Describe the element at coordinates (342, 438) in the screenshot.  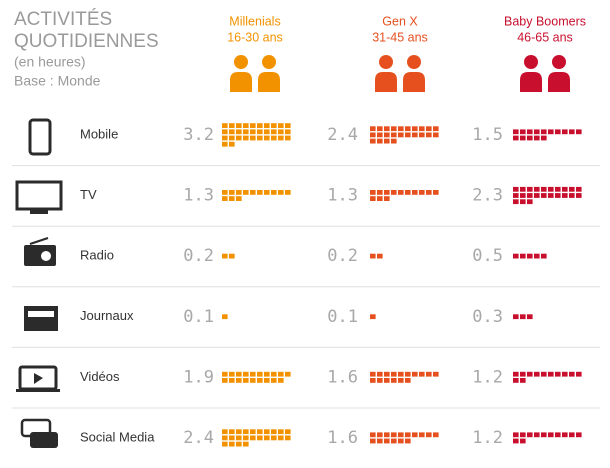
I see `value-label: 1.6` at that location.